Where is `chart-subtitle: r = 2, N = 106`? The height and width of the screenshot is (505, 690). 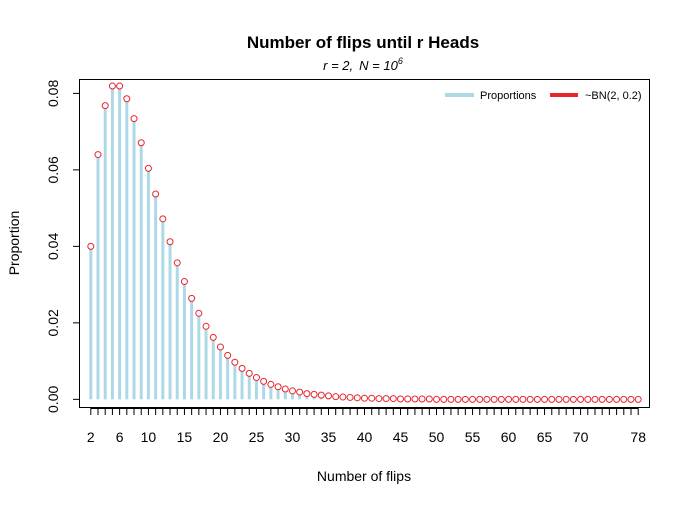 chart-subtitle: r = 2, N = 106 is located at coordinates (363, 64).